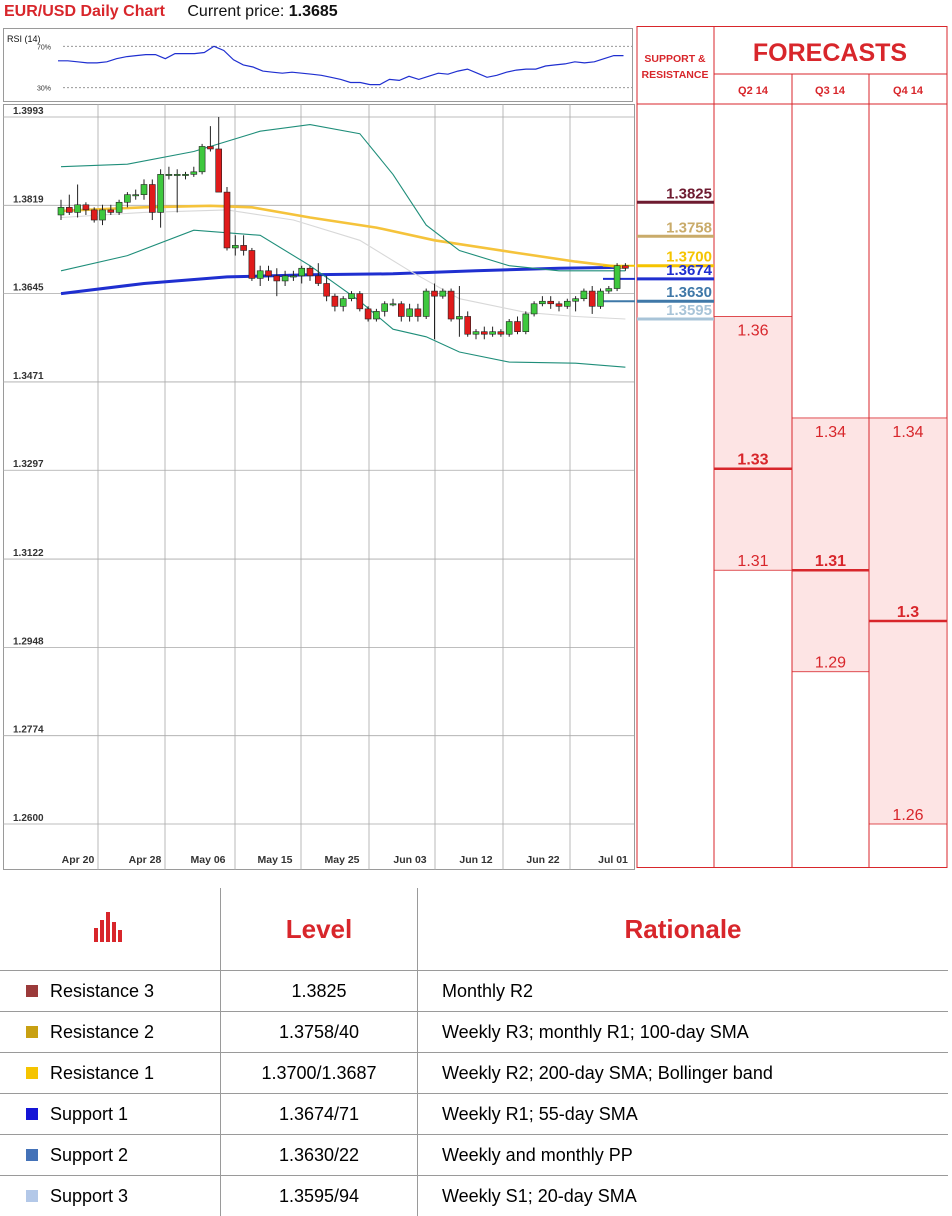 The height and width of the screenshot is (1216, 952). Describe the element at coordinates (145, 860) in the screenshot. I see `x-tick-label: Apr 28` at that location.